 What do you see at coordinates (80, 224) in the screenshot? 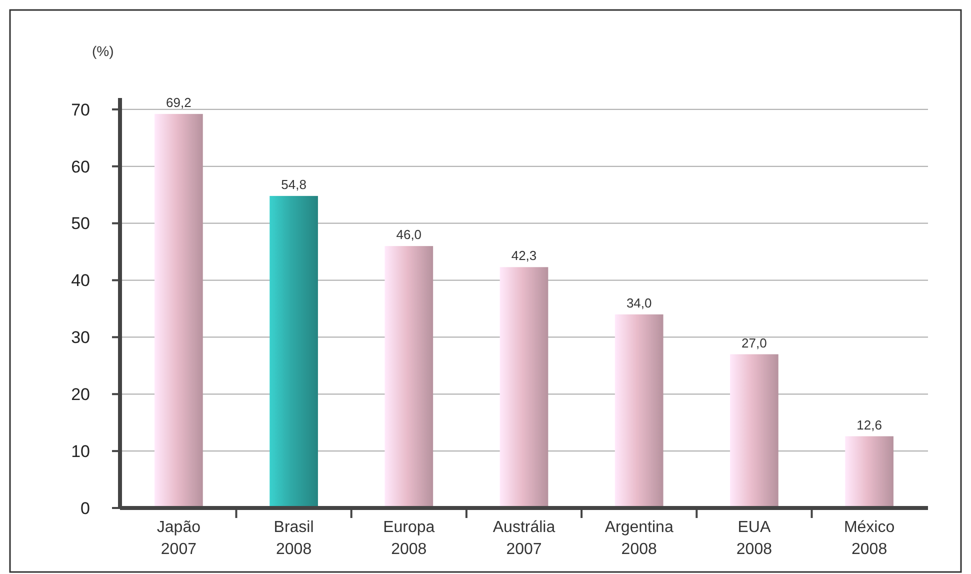
I see `y-tick-label: 50` at bounding box center [80, 224].